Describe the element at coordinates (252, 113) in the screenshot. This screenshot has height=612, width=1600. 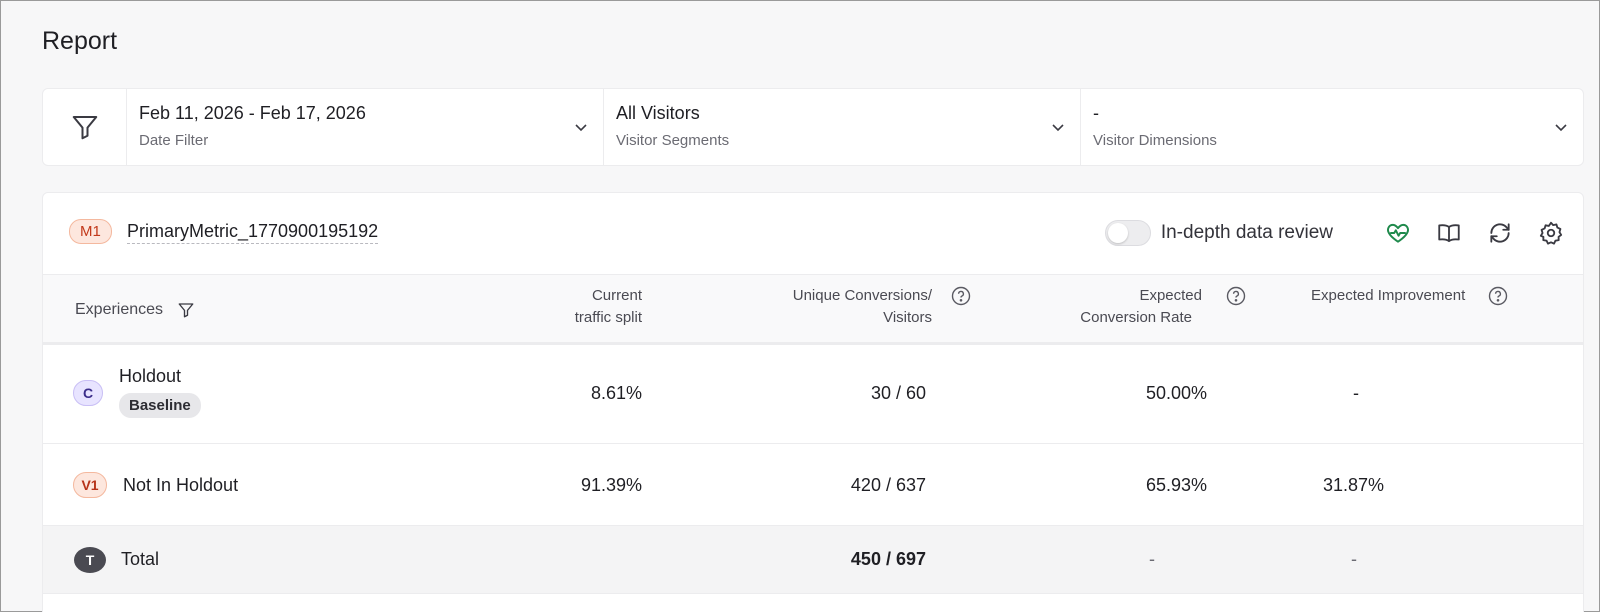
I see `date-filter-value: Feb 11, 2026 - Feb 17, 2026` at that location.